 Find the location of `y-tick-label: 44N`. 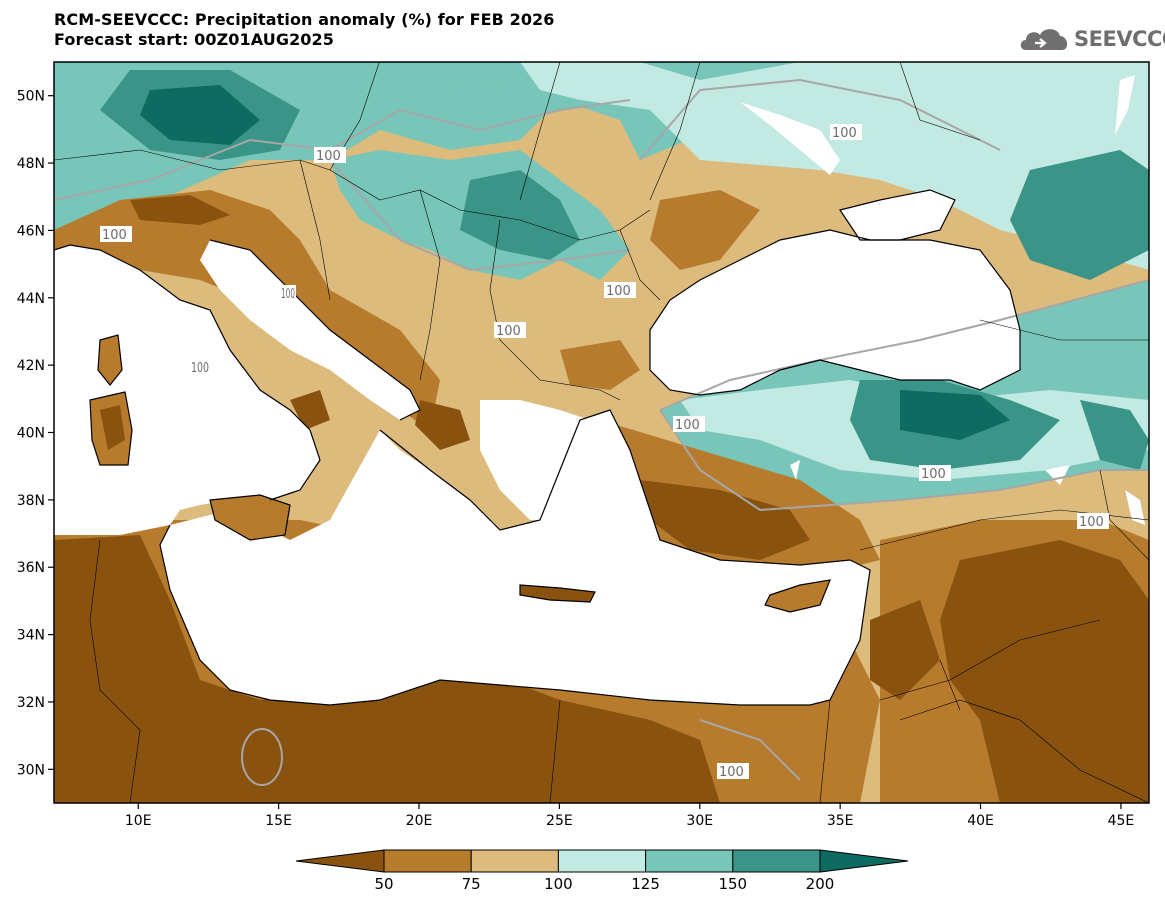

y-tick-label: 44N is located at coordinates (31, 299).